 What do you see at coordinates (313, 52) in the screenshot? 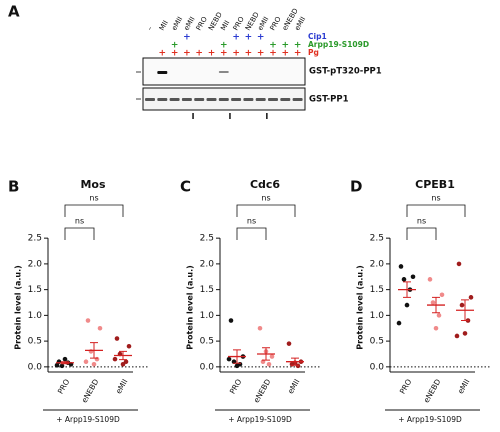
I see `row-label: Pg` at bounding box center [313, 52].